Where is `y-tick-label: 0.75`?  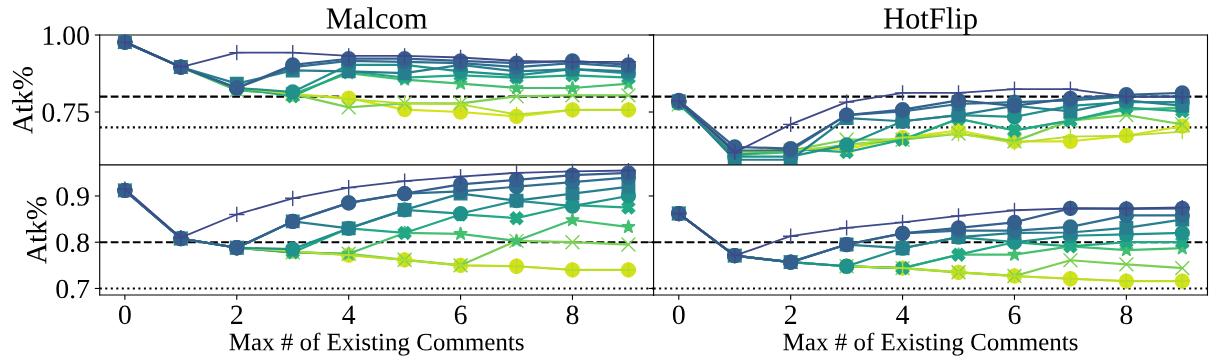
y-tick-label: 0.75 is located at coordinates (65, 113).